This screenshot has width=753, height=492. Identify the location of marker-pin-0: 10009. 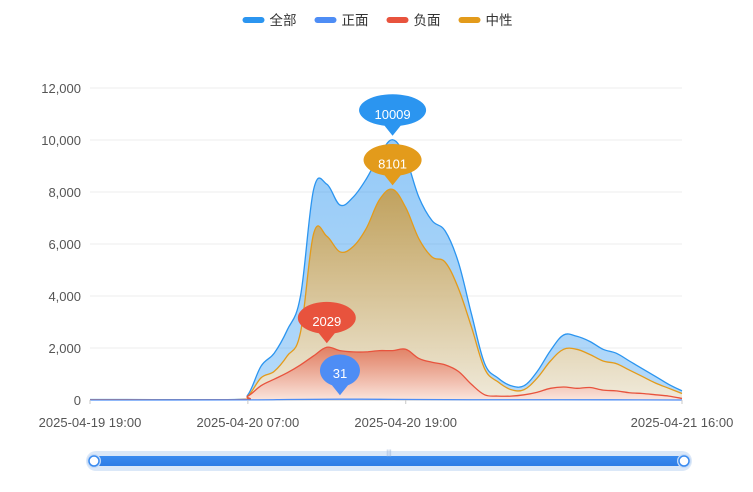
(393, 115).